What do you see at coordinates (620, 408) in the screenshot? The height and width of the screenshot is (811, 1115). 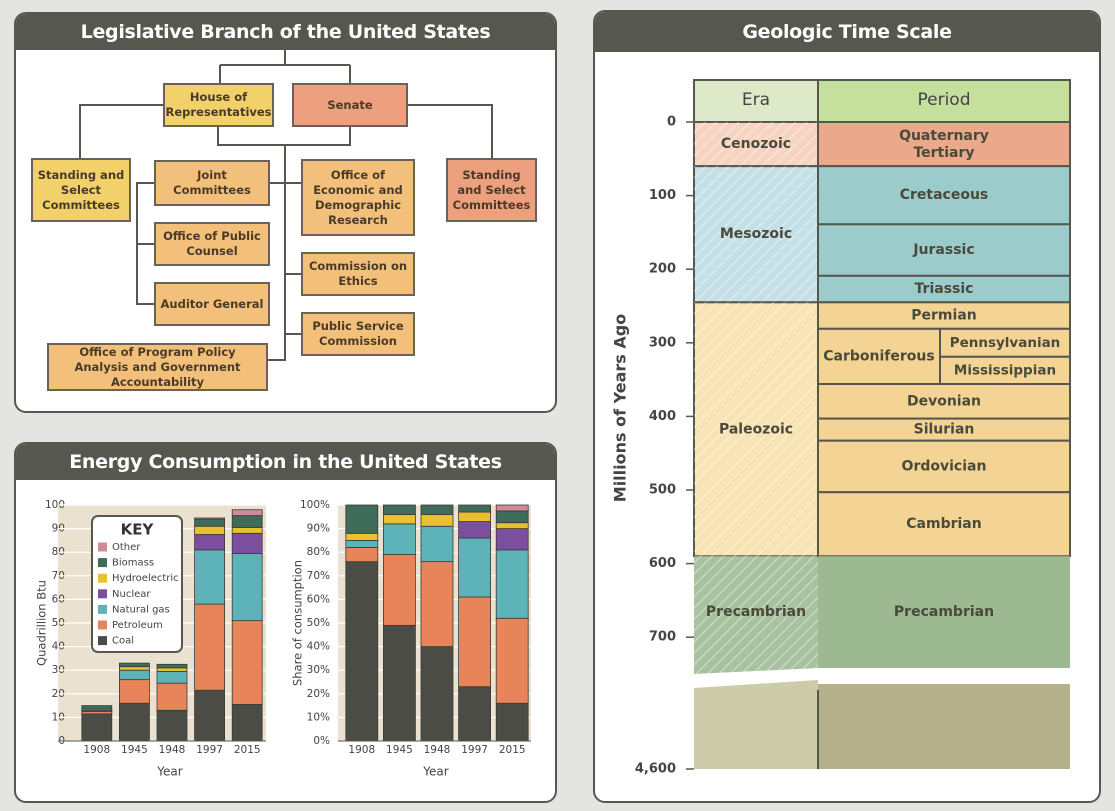 I see `y-axis-label: Millions of Years Ago` at bounding box center [620, 408].